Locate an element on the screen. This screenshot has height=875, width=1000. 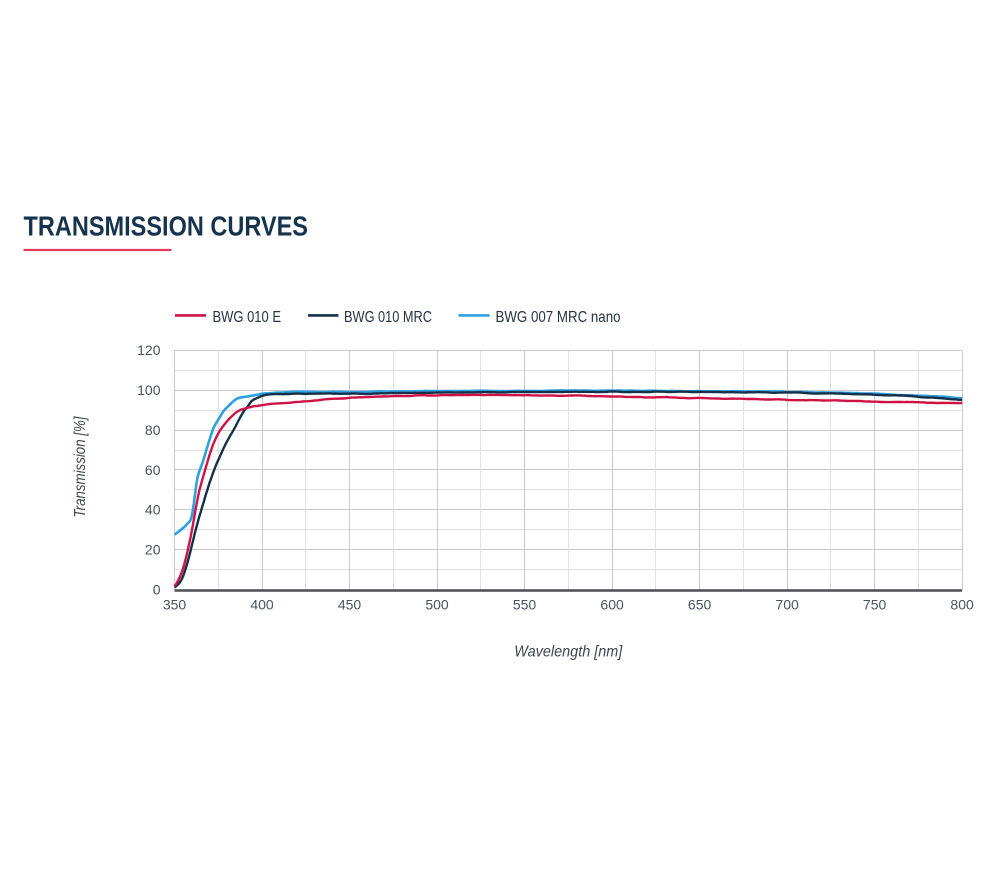
svg-text: BWG 010 E is located at coordinates (247, 317).